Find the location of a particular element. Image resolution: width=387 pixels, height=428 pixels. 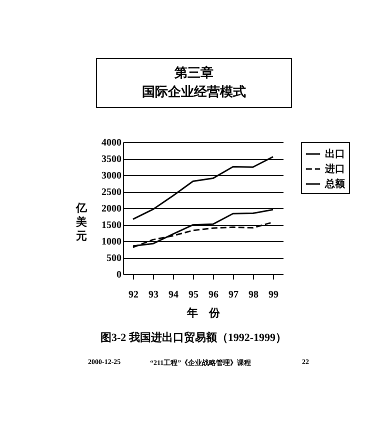

x-tick-label: 95 is located at coordinates (193, 295).